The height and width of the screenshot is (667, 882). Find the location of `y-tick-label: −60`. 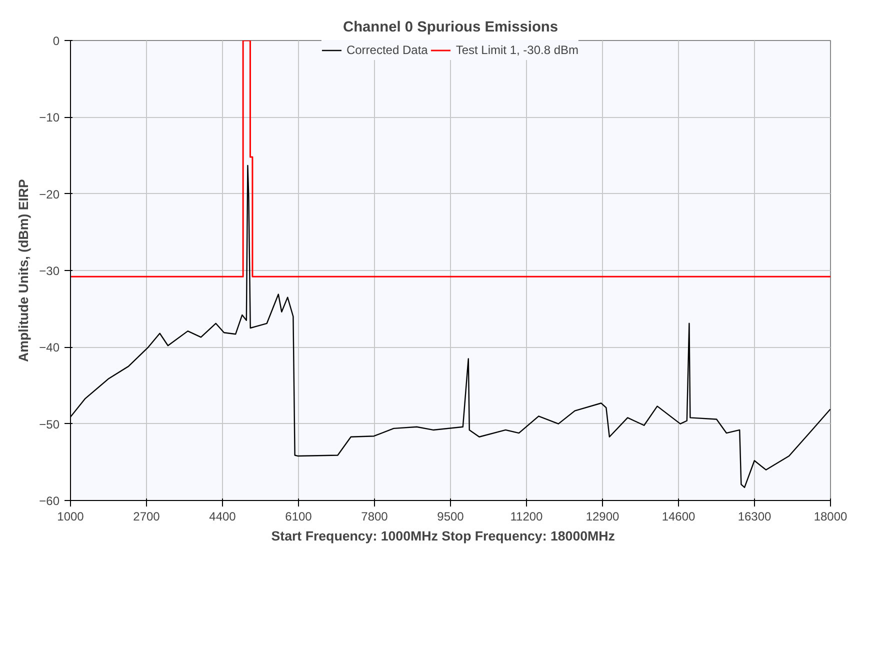

y-tick-label: −60 is located at coordinates (49, 501).